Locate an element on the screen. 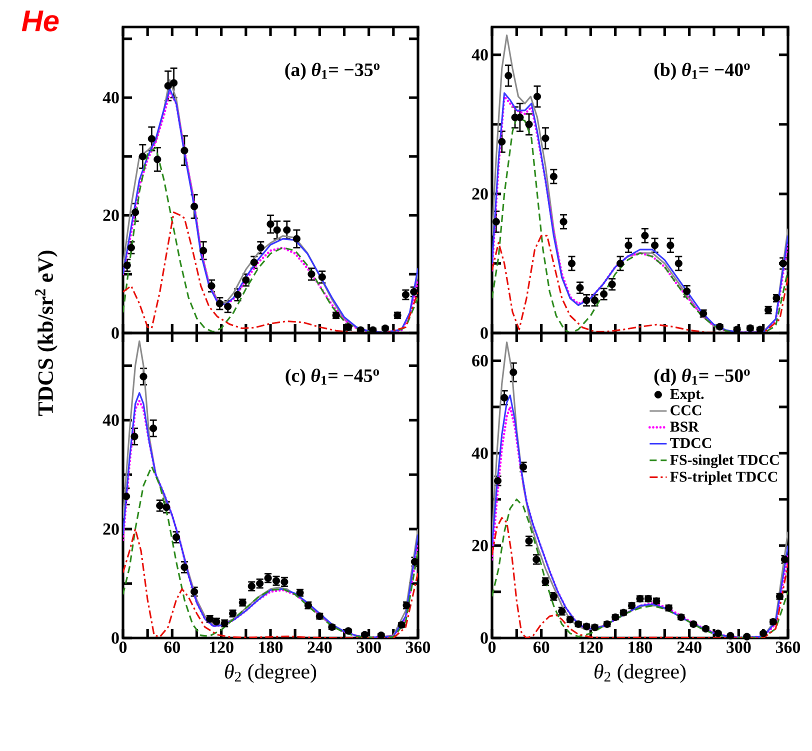 The width and height of the screenshot is (812, 751). legend-label: BSR is located at coordinates (685, 427).